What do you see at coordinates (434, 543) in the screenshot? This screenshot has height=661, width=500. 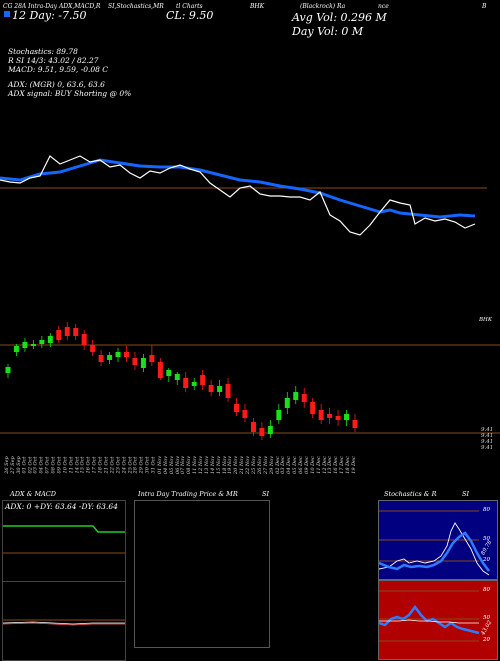 I see `stochastics-lines` at bounding box center [434, 543].